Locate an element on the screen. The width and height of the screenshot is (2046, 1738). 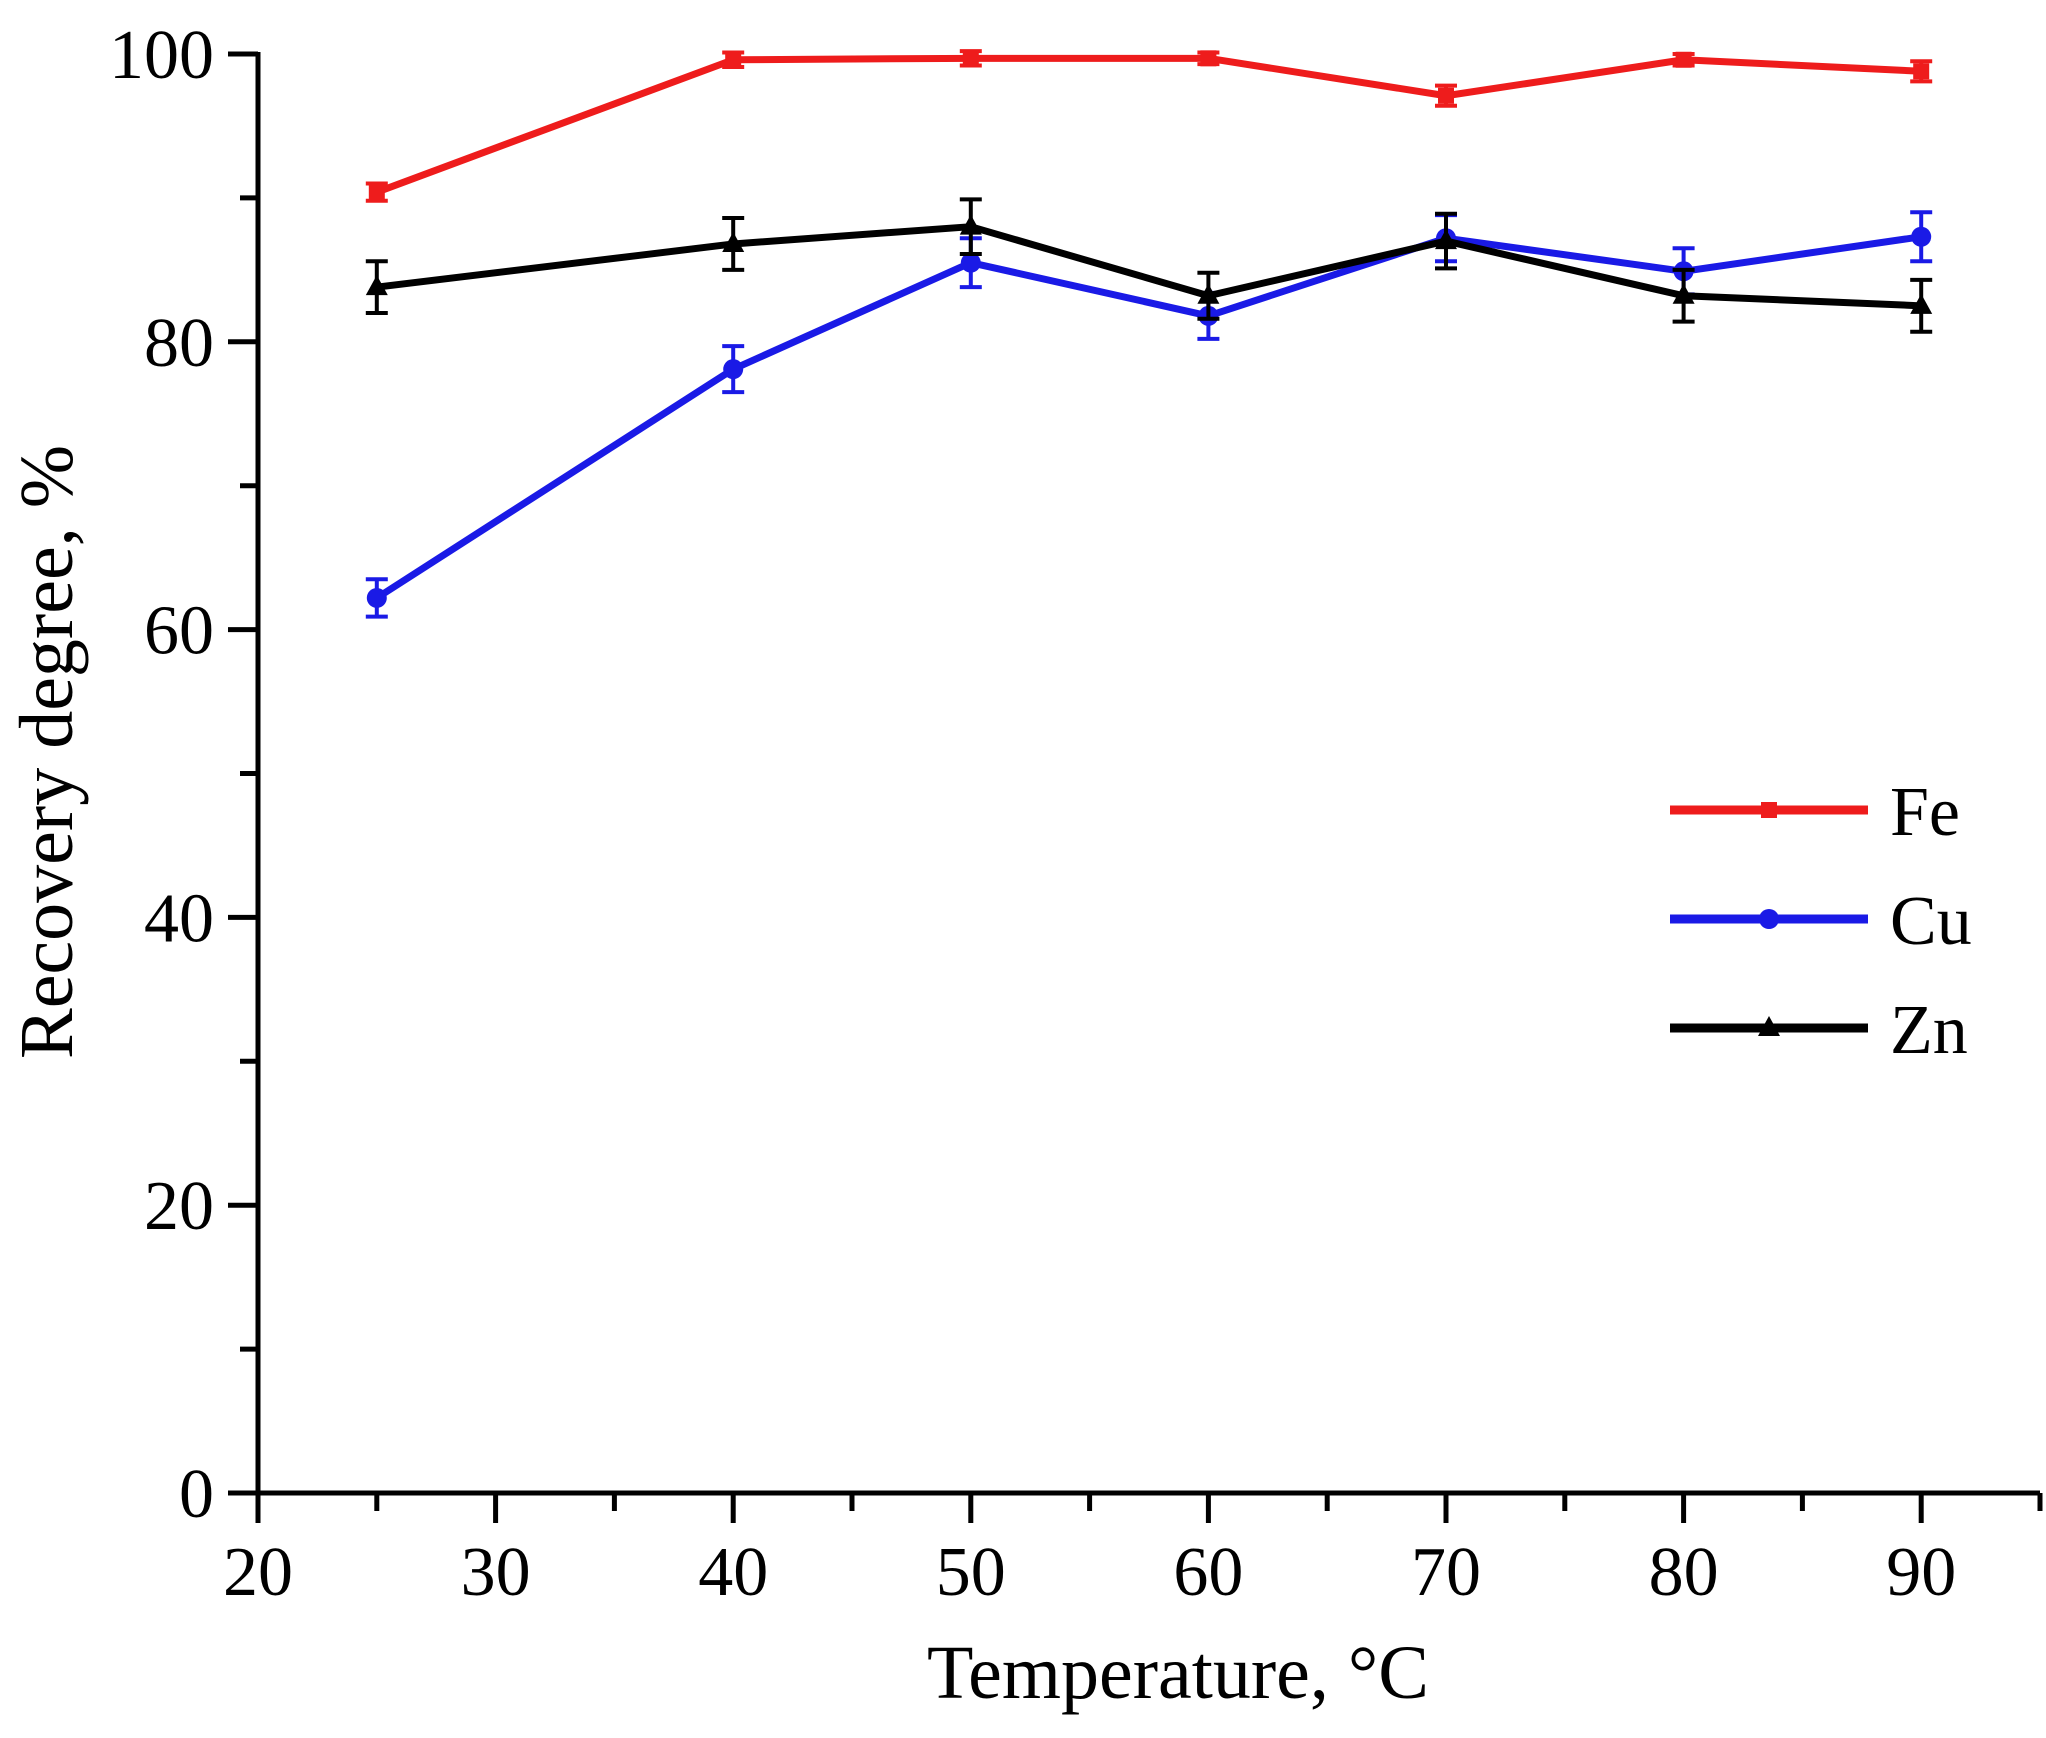
x-tick-label: 20 is located at coordinates (258, 1572).